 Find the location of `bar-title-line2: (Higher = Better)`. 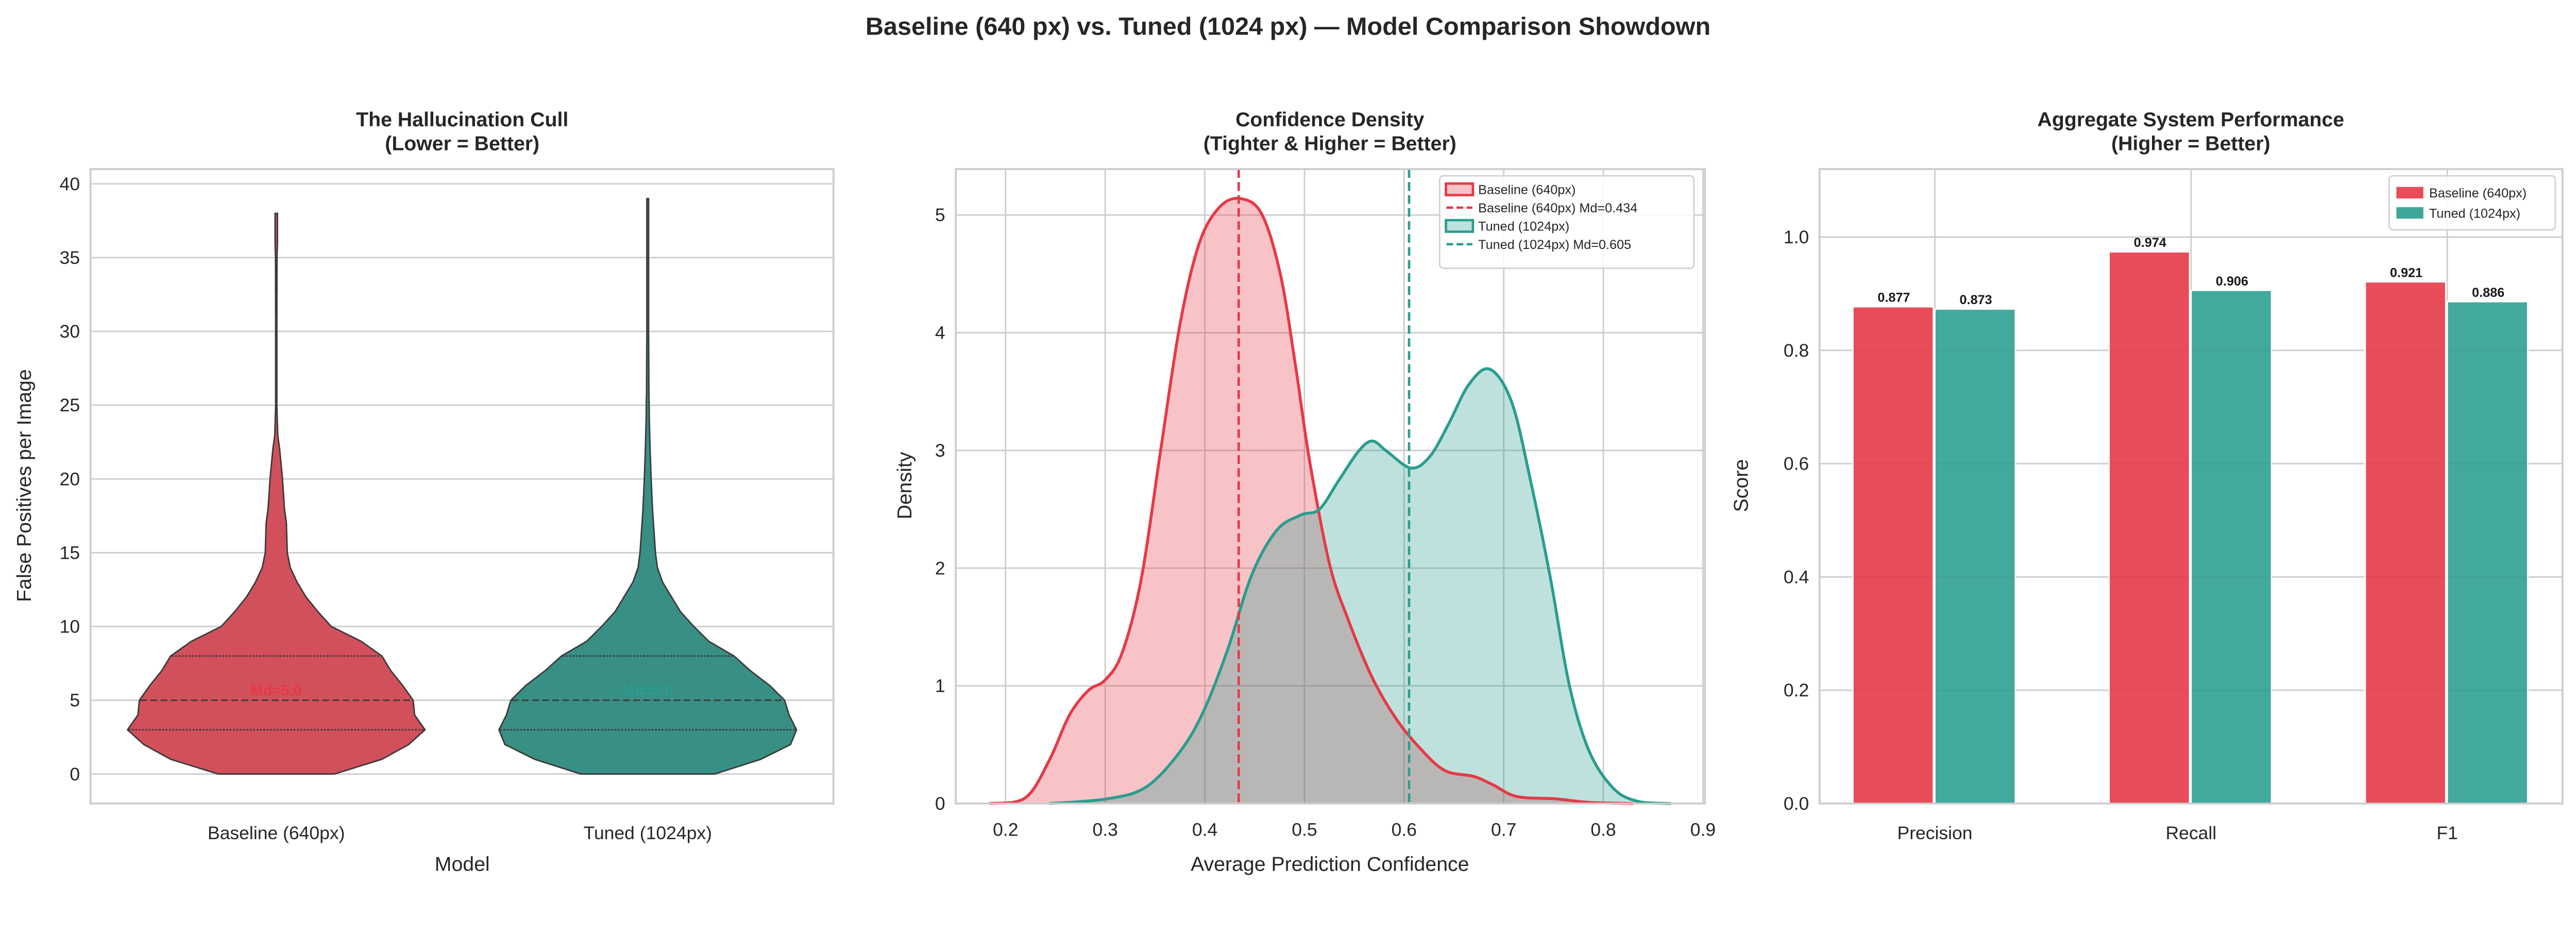

bar-title-line2: (Higher = Better) is located at coordinates (2190, 143).